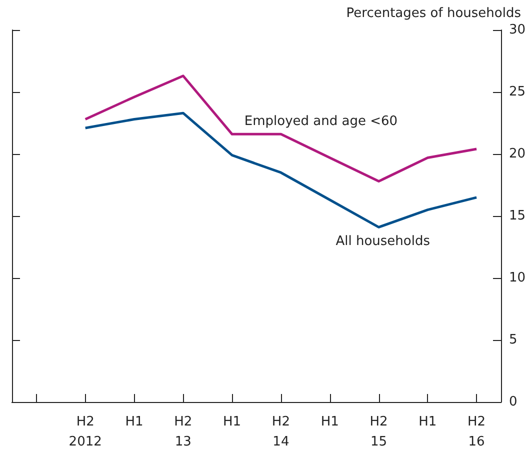  What do you see at coordinates (434, 13) in the screenshot?
I see `y-axis-title: Percentages of households` at bounding box center [434, 13].